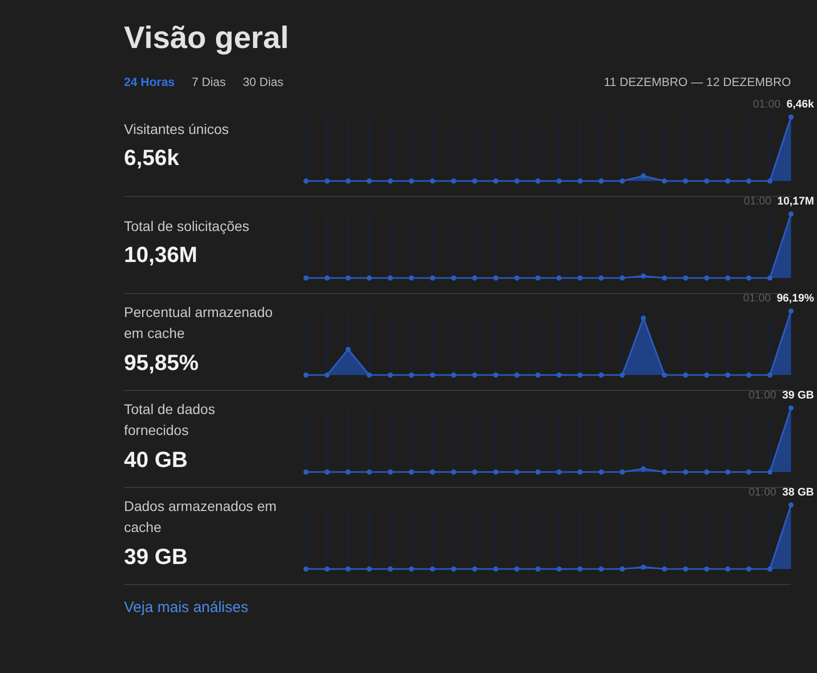 This screenshot has width=817, height=673. Describe the element at coordinates (263, 82) in the screenshot. I see `text: 30 Dias` at that location.